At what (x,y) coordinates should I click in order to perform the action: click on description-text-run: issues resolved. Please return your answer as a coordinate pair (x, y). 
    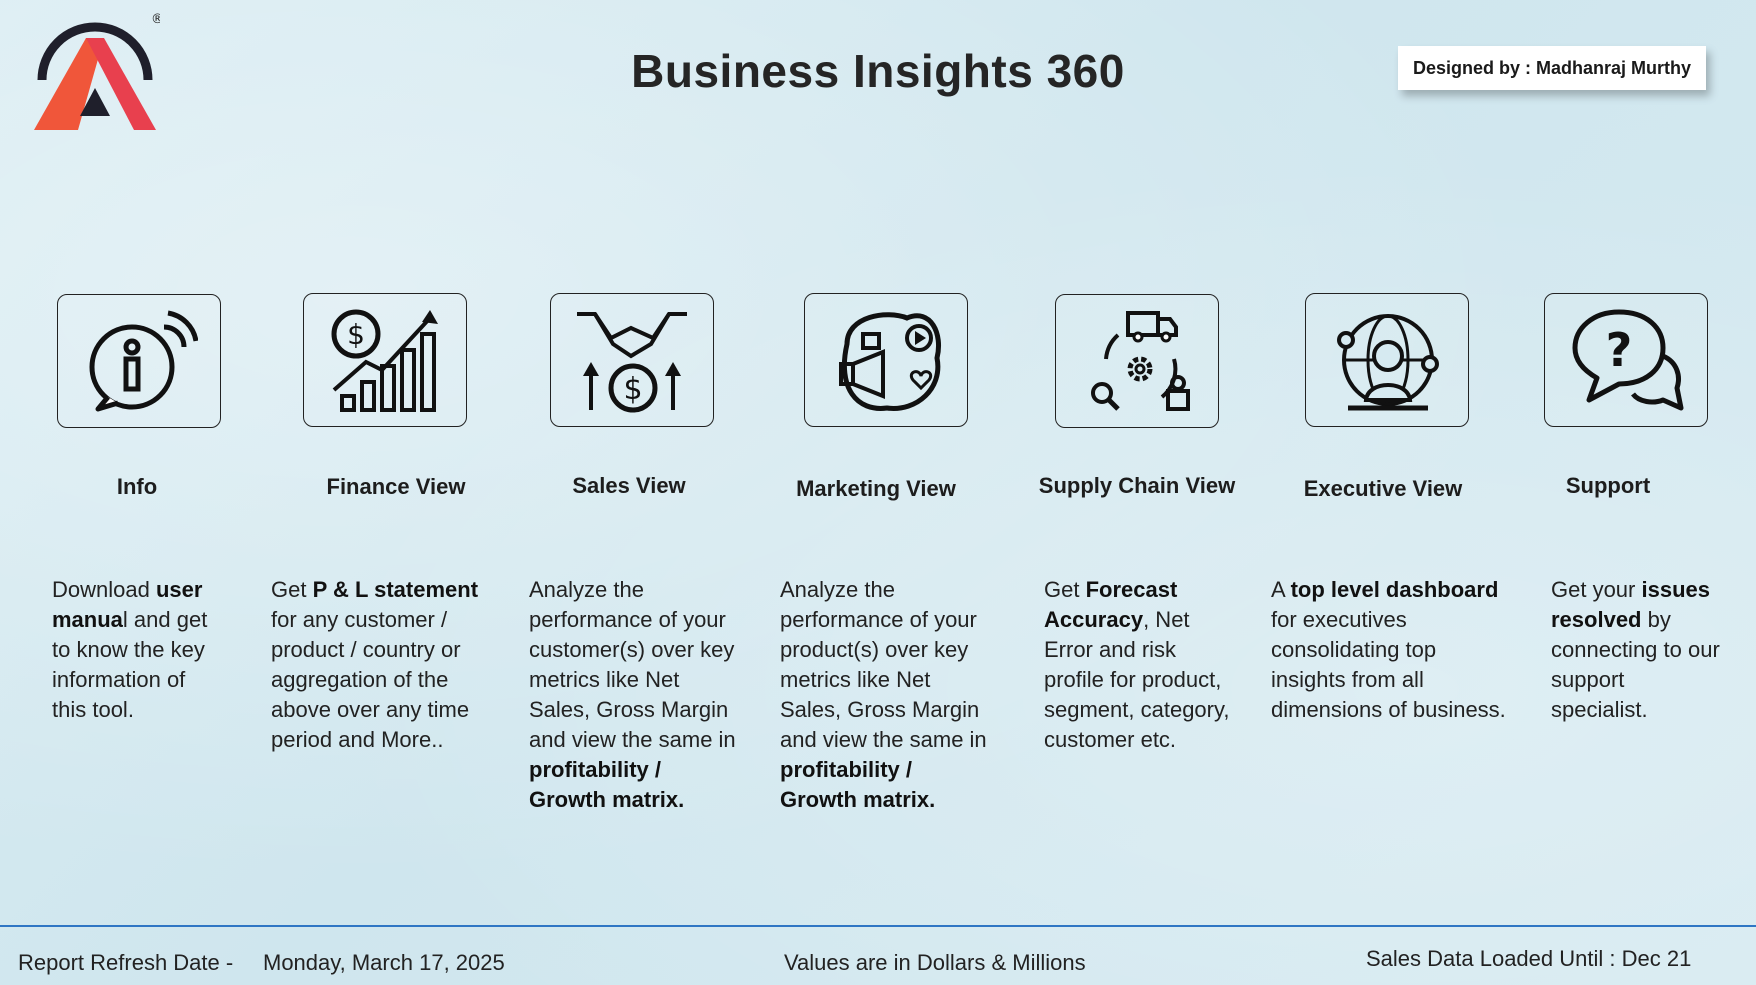
    Looking at the image, I should click on (1630, 604).